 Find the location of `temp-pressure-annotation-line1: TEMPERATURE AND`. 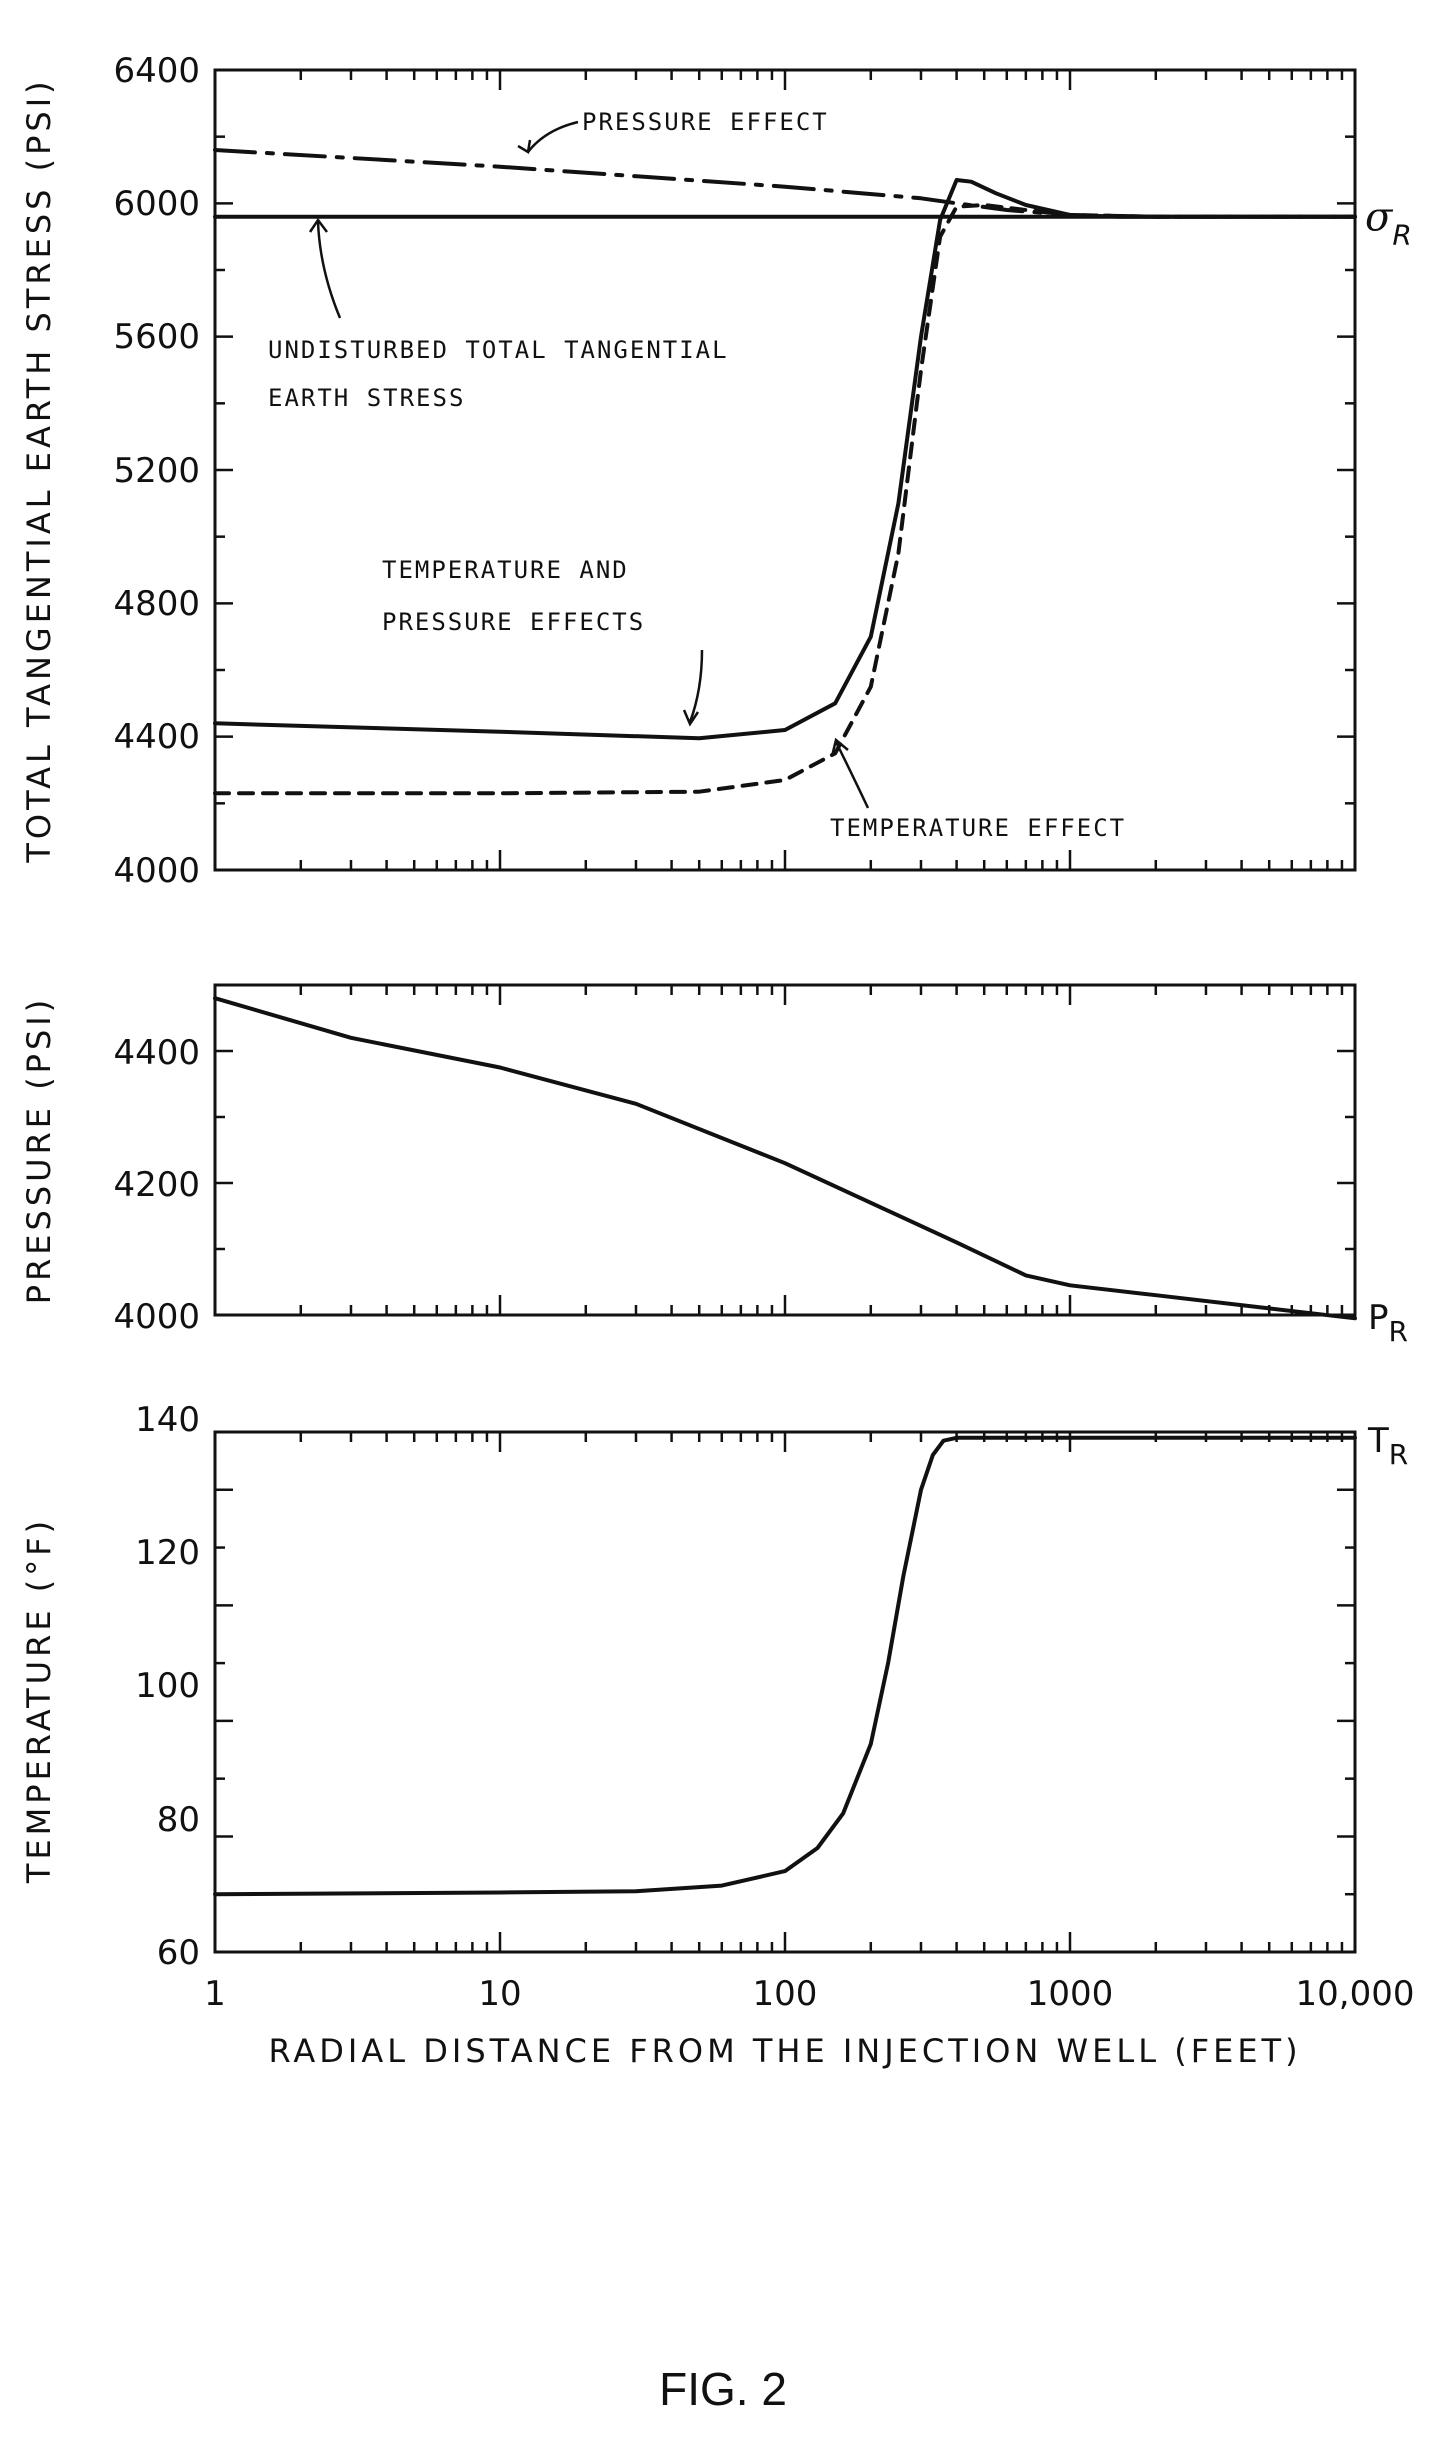

temp-pressure-annotation-line1: TEMPERATURE AND is located at coordinates (505, 570).